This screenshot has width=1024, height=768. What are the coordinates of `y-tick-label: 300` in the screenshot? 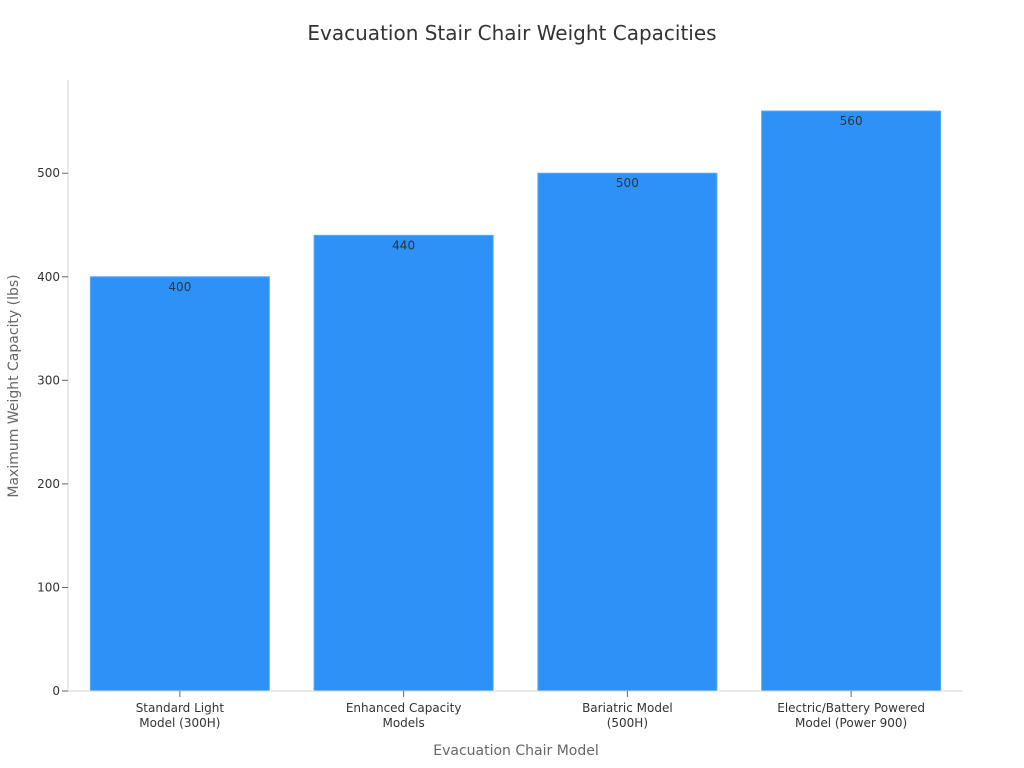 It's located at (48, 380).